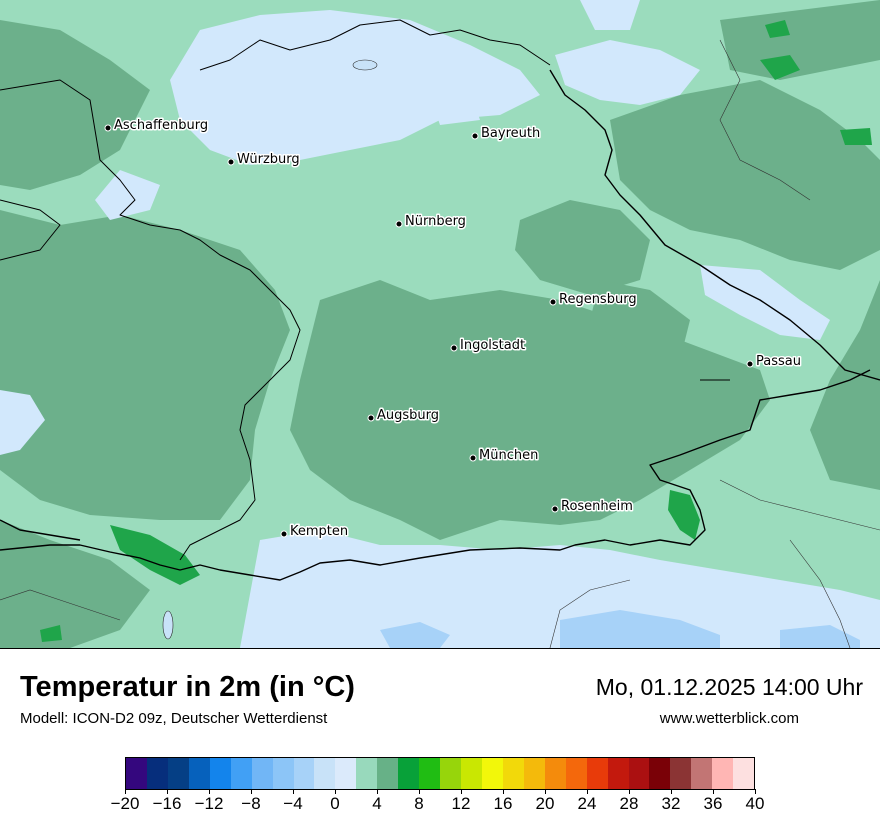 The width and height of the screenshot is (880, 830). What do you see at coordinates (597, 506) in the screenshot?
I see `city-label: Rosenheim` at bounding box center [597, 506].